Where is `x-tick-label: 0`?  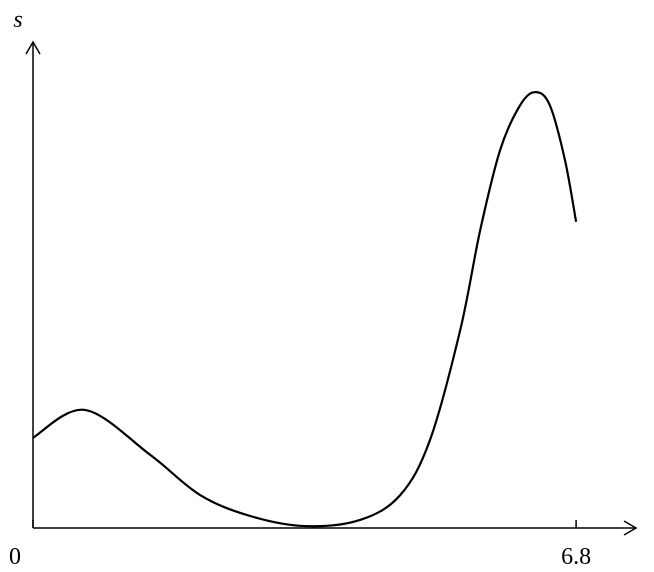 x-tick-label: 0 is located at coordinates (15, 557).